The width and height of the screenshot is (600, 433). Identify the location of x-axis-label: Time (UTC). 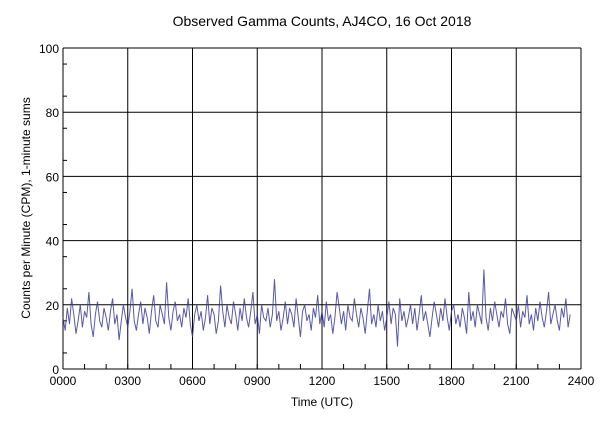
(322, 402).